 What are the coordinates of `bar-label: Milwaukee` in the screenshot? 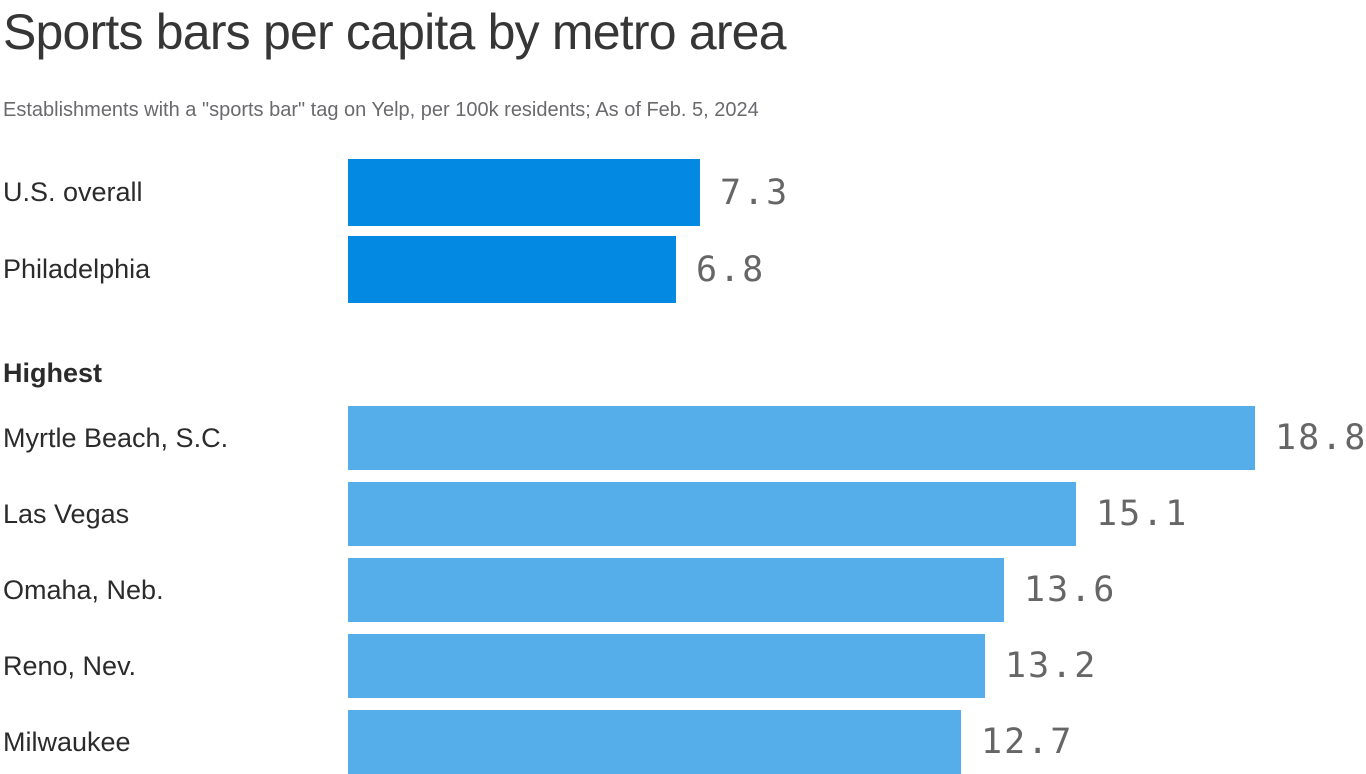 It's located at (67, 741).